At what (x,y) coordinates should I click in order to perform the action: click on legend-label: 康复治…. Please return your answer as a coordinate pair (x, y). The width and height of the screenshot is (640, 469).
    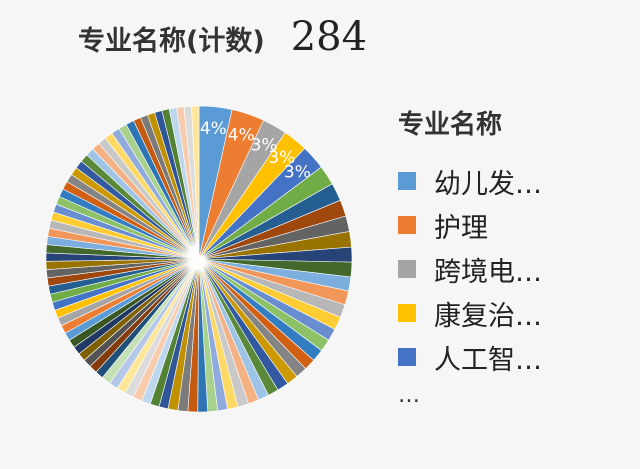
    Looking at the image, I should click on (488, 316).